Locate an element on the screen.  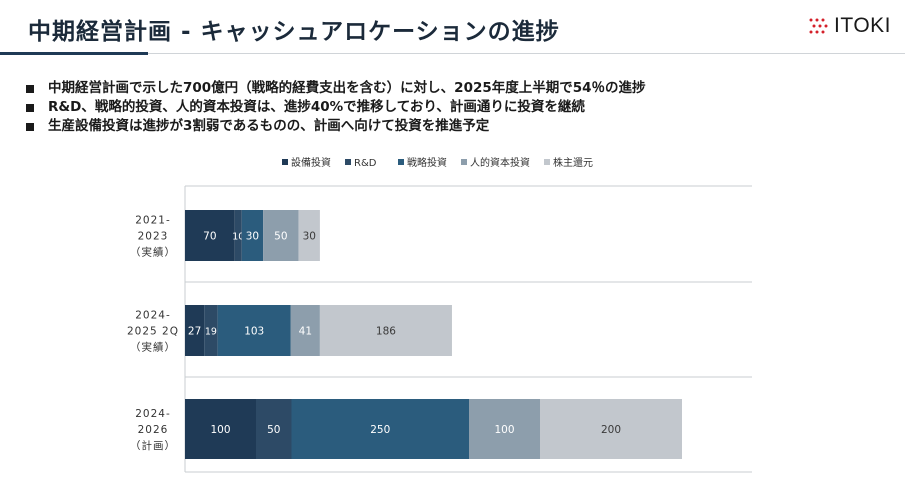
bar-data-label: 186 is located at coordinates (386, 332).